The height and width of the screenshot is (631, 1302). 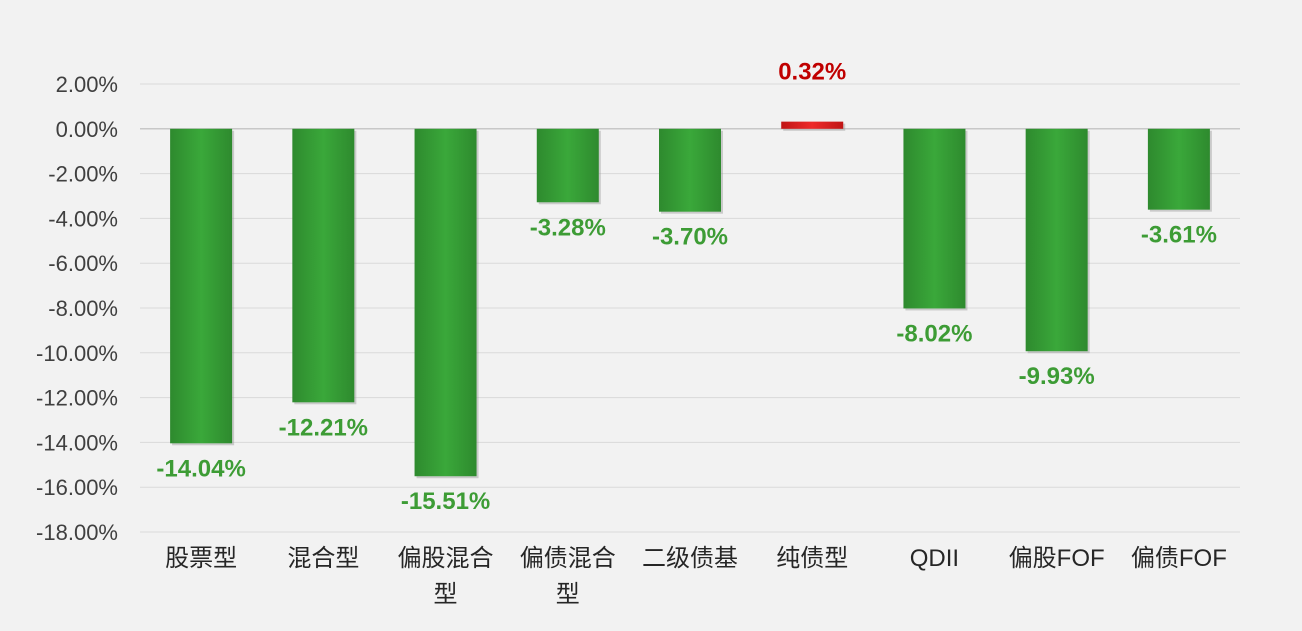 What do you see at coordinates (77, 532) in the screenshot?
I see `y-tick-label: -18.00%` at bounding box center [77, 532].